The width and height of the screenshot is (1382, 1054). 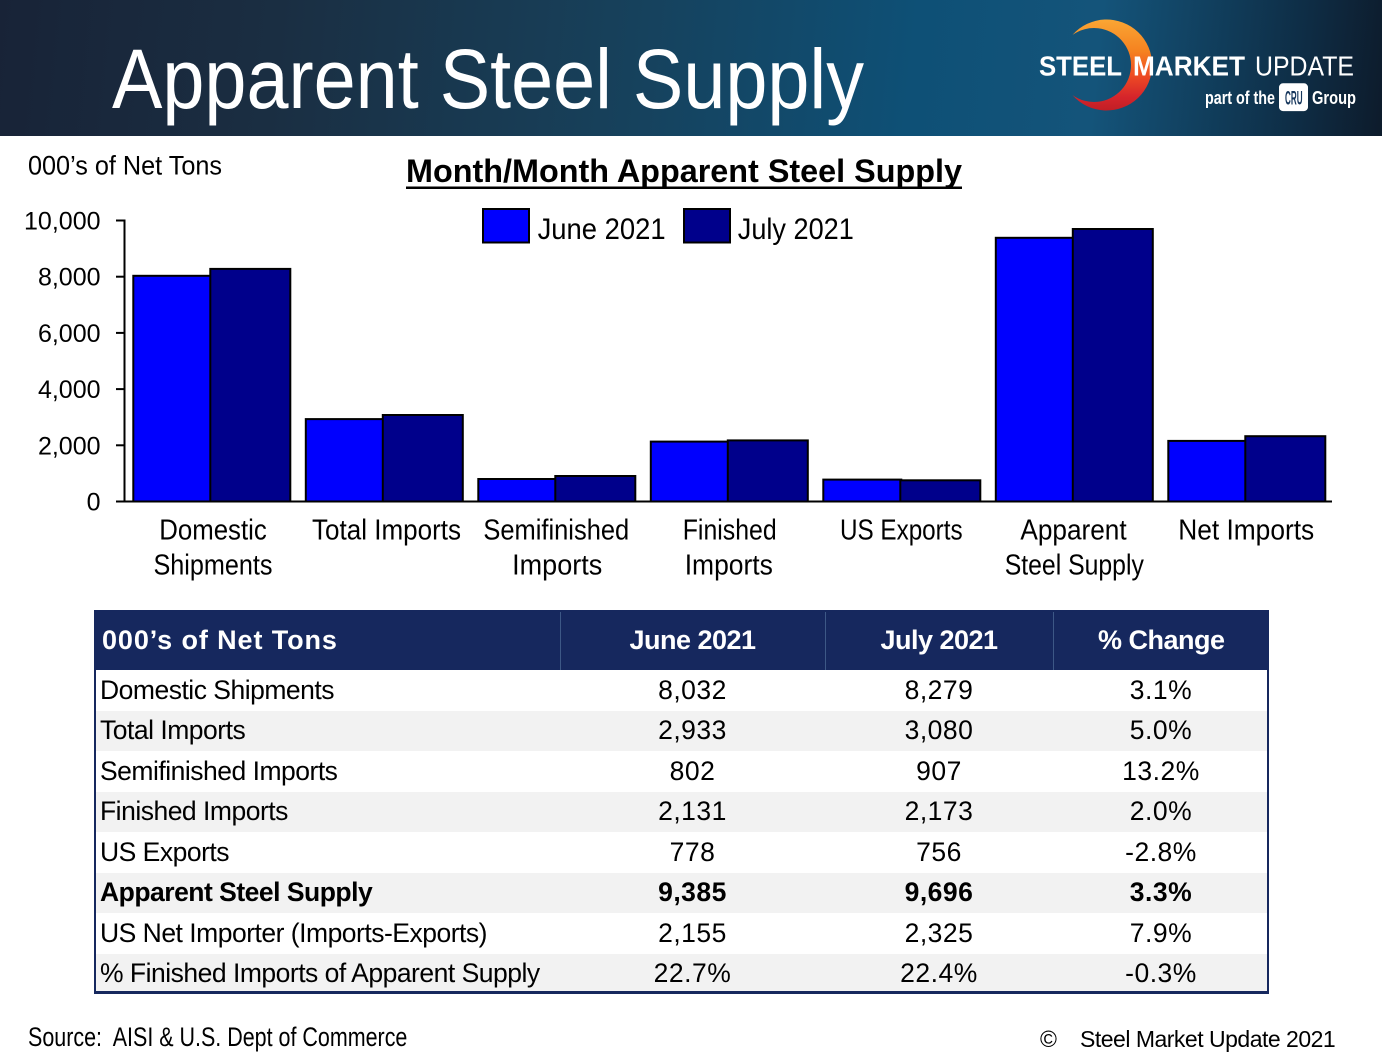 I want to click on svg-text: Total Imports, so click(x=386, y=531).